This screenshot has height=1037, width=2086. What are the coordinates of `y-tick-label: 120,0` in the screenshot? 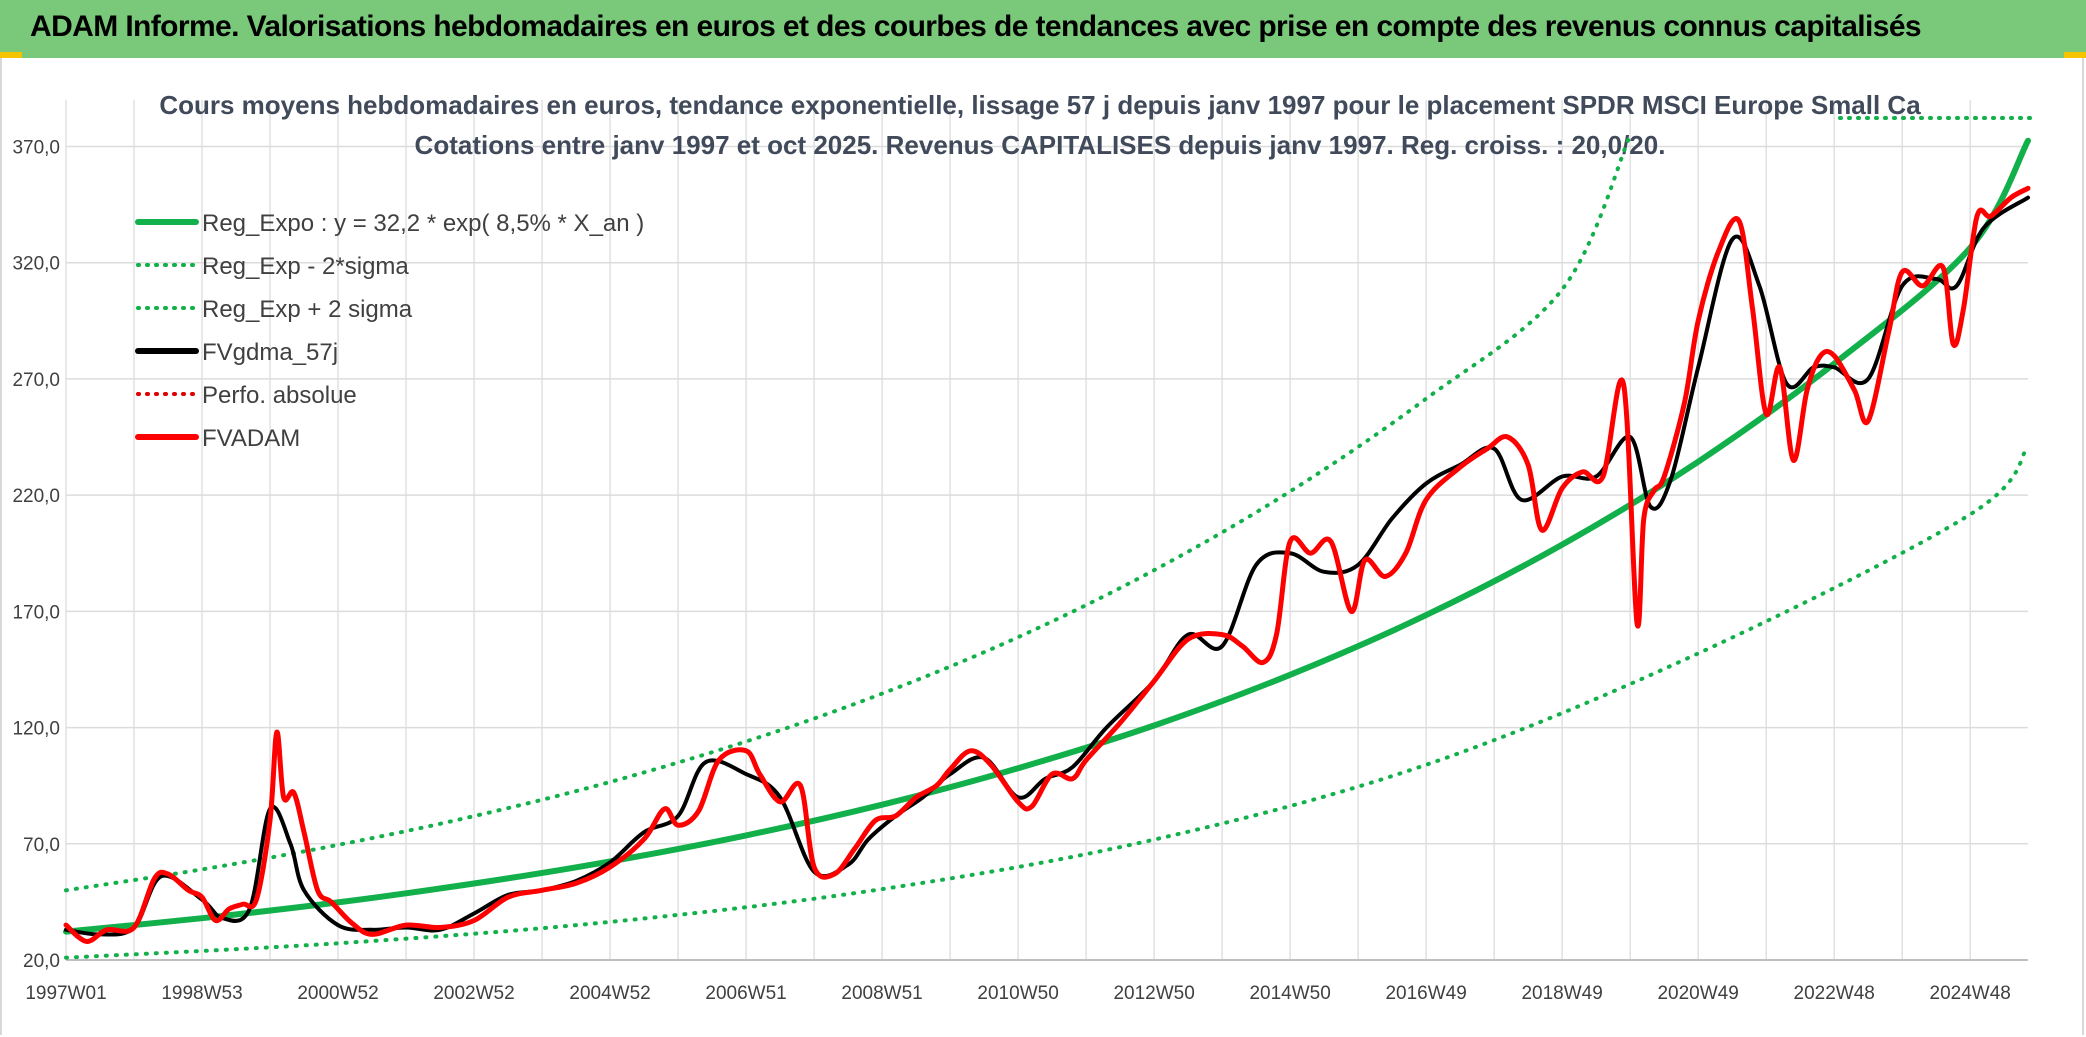 It's located at (36, 729).